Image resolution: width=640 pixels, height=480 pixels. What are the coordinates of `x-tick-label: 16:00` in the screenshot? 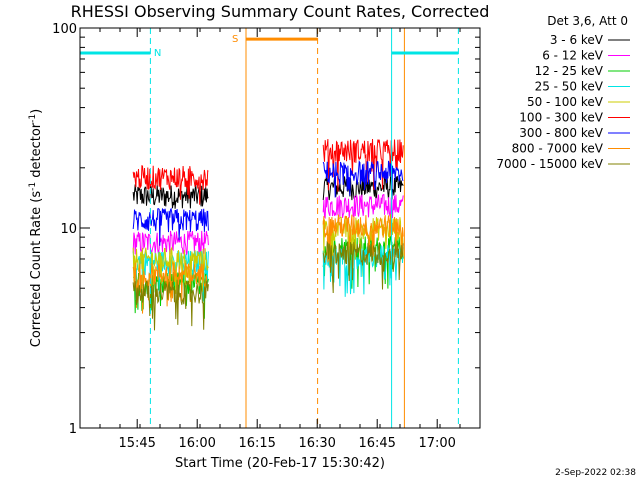 It's located at (196, 443).